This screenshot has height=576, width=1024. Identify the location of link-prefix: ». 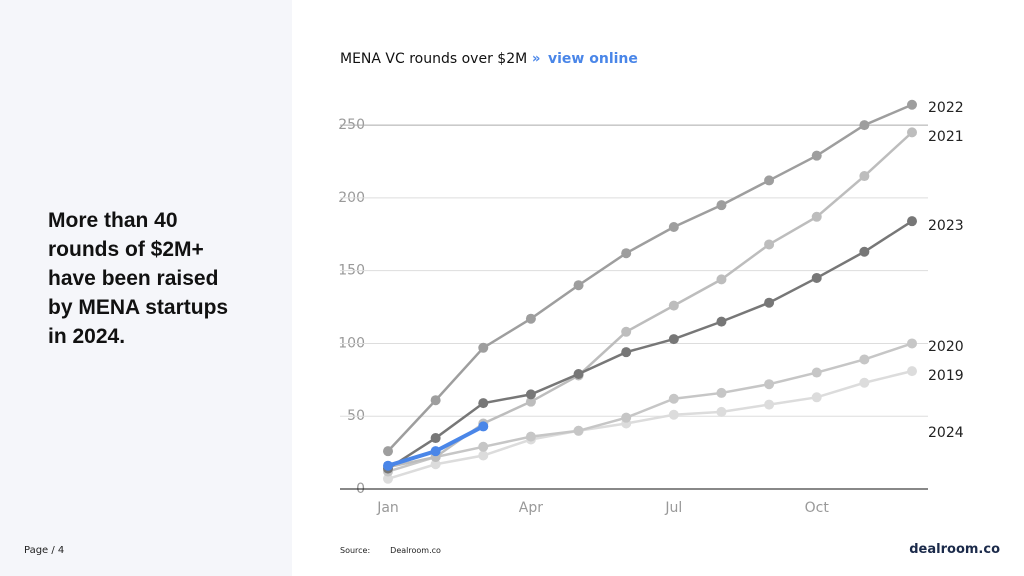
(536, 59).